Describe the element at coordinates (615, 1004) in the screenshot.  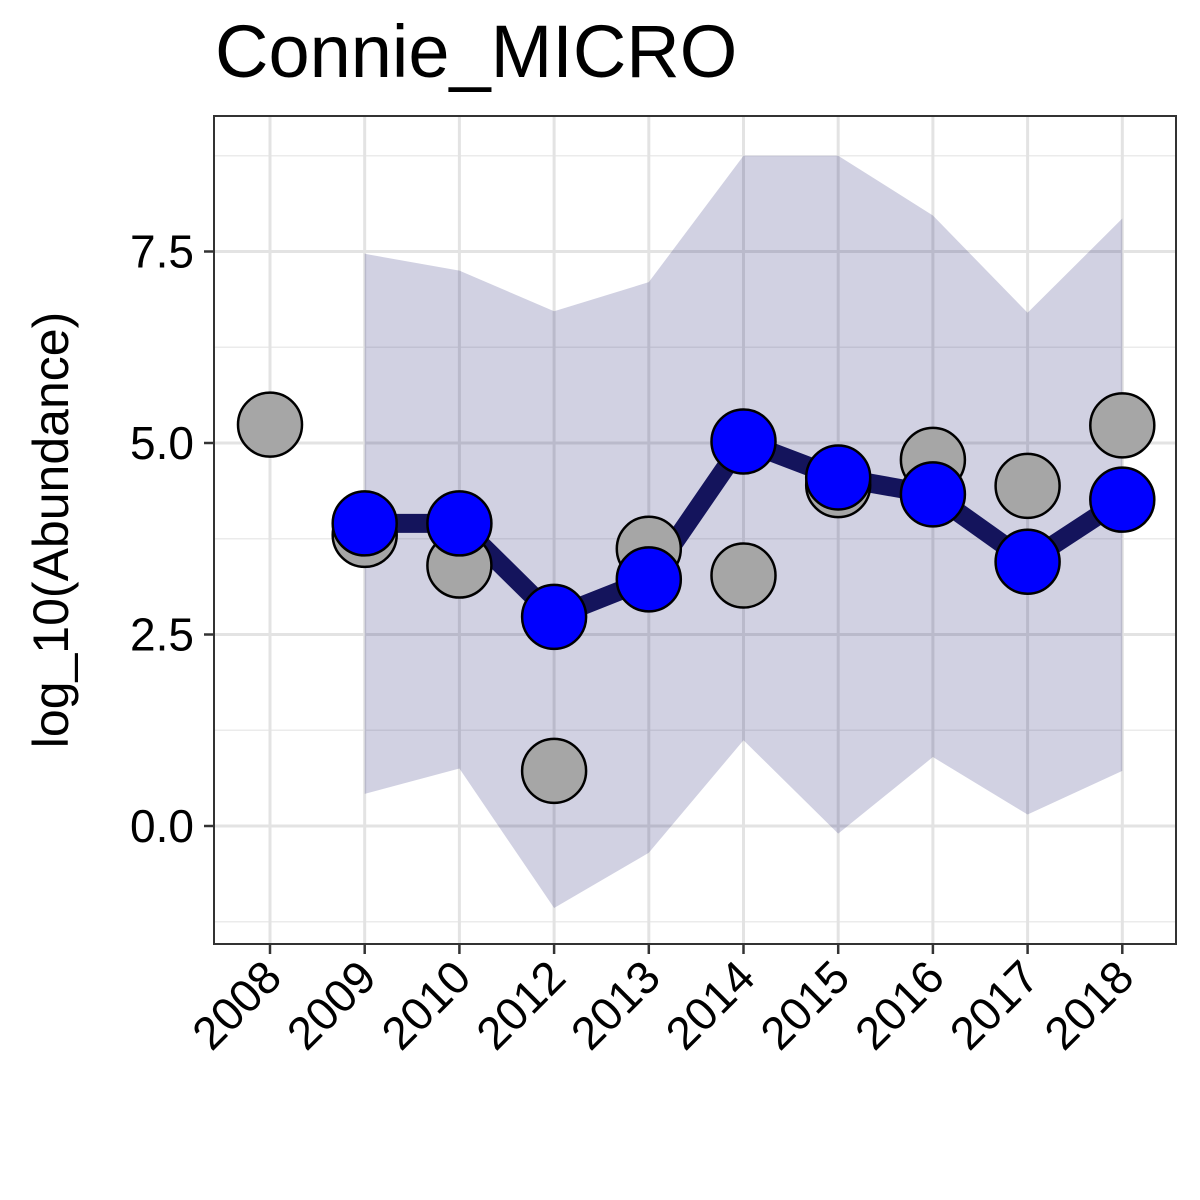
I see `x-tick-label: 2013` at that location.